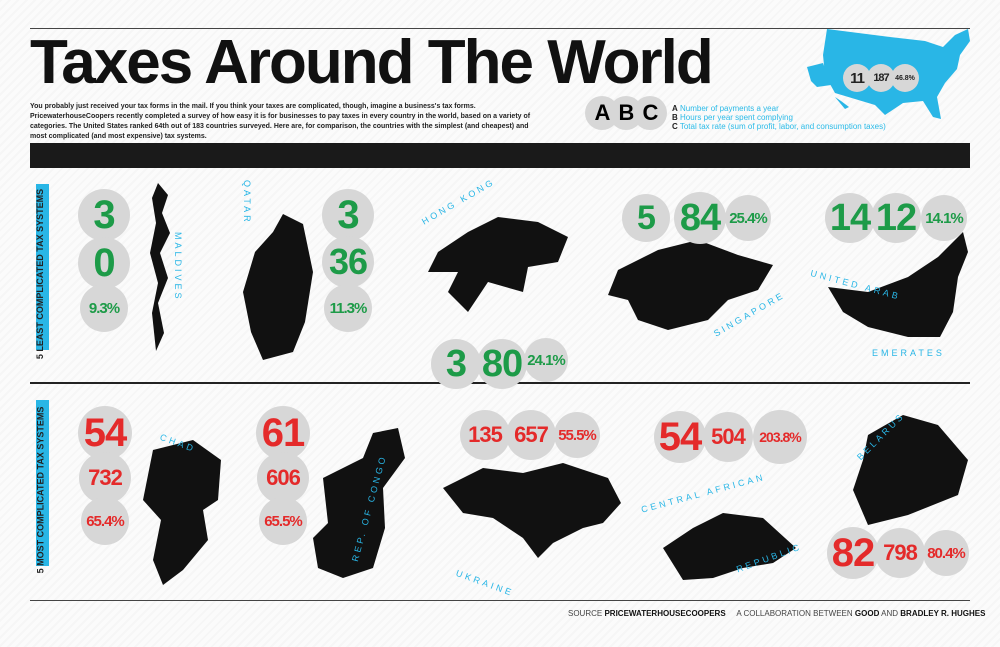  I want to click on united-arab-payments: 14, so click(850, 218).